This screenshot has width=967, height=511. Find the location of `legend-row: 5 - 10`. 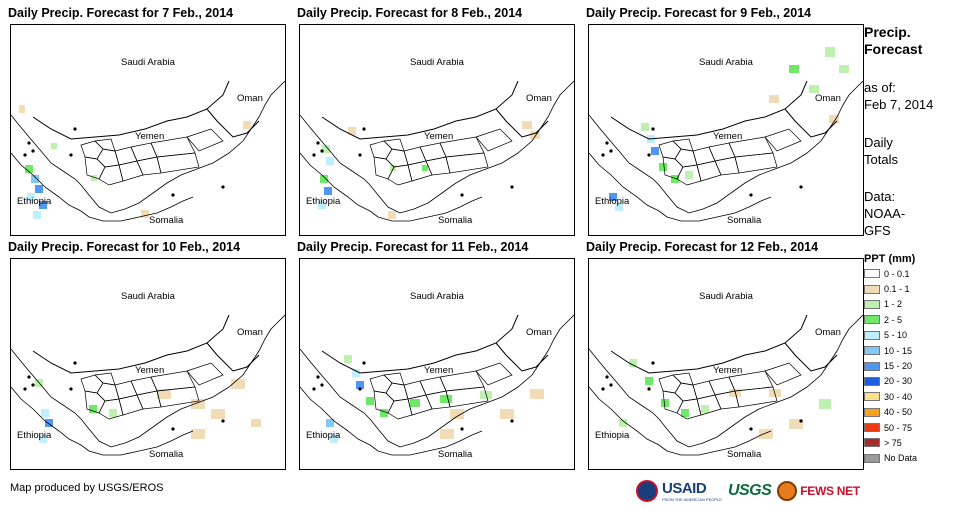

legend-row: 5 - 10 is located at coordinates (914, 335).